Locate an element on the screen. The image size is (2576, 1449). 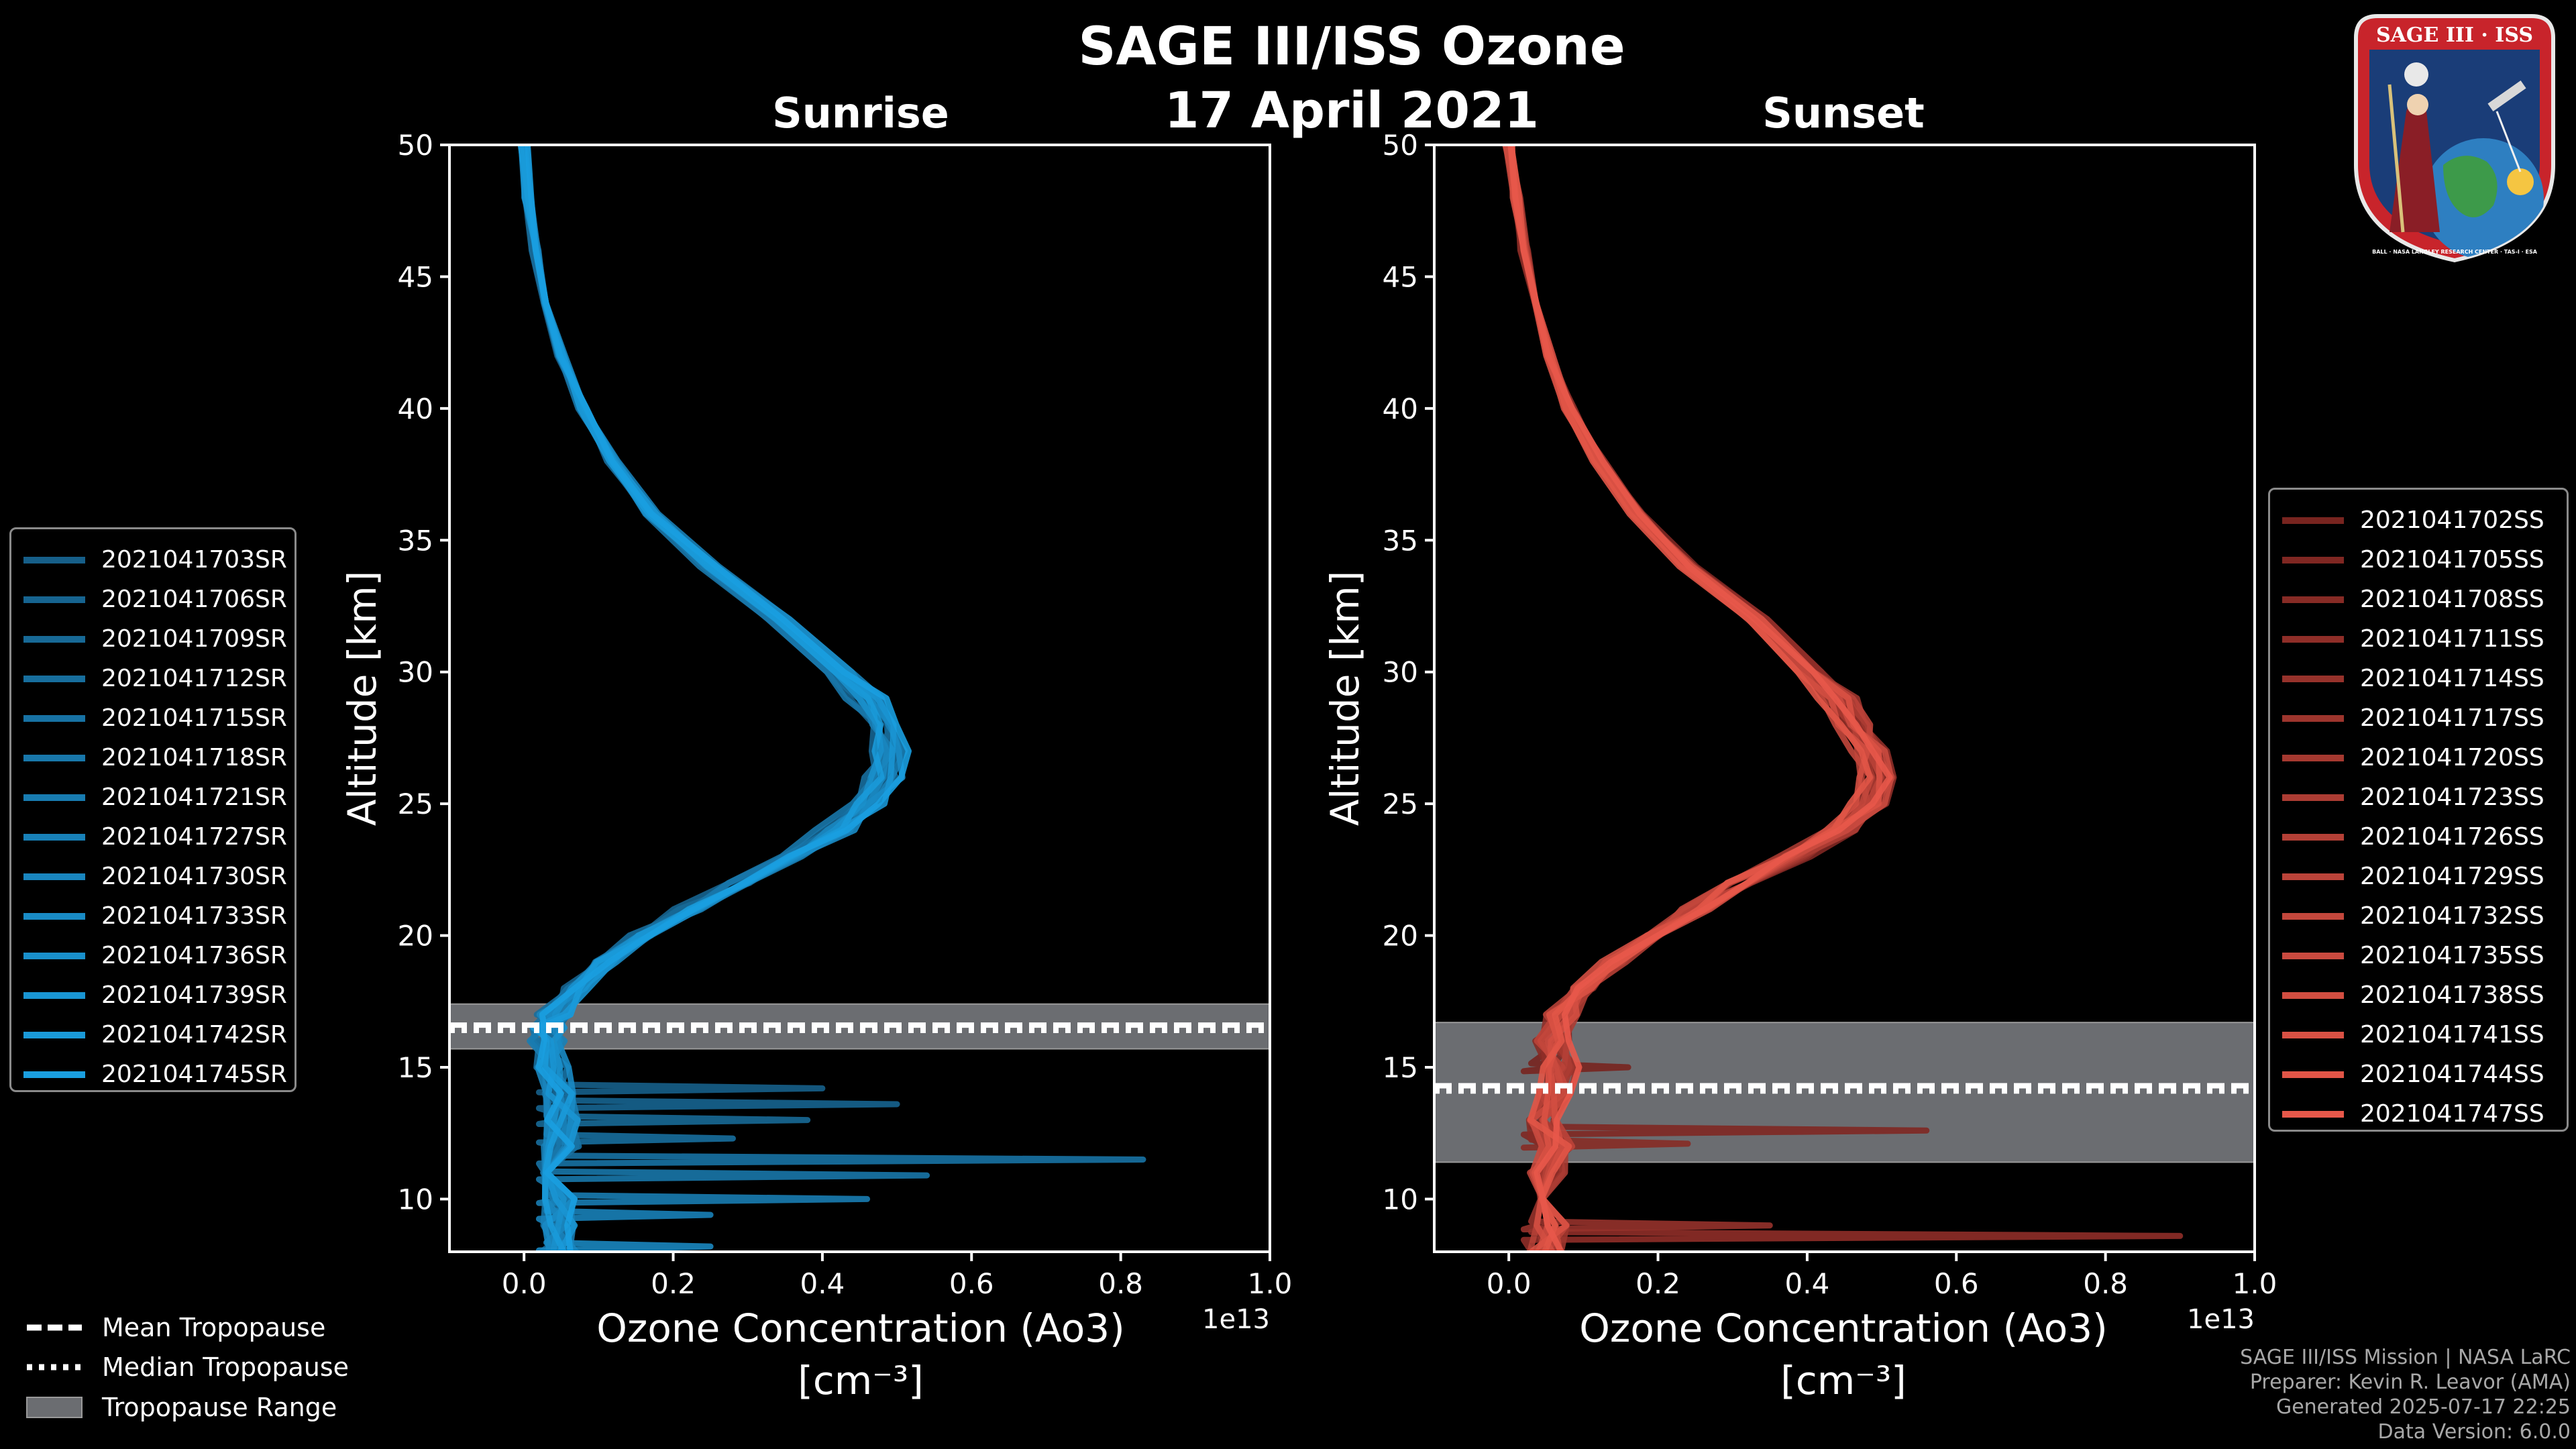
sr-ytick-label: 20 is located at coordinates (415, 936).